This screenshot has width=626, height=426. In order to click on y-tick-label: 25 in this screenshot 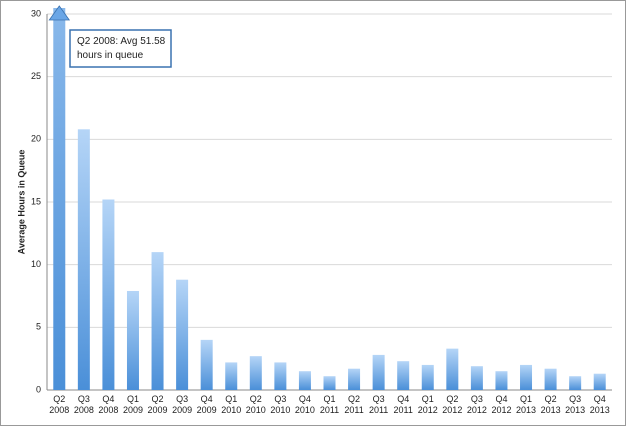, I will do `click(36, 76)`.